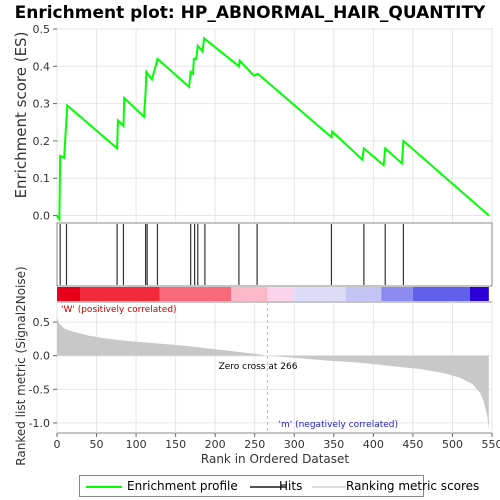  I want to click on legend-item-hits: Hits, so click(291, 486).